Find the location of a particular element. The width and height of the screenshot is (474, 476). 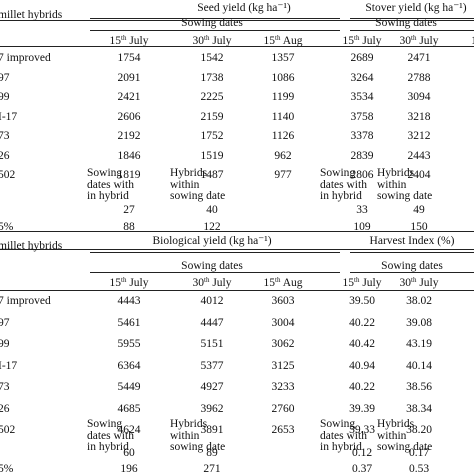

table-cell: 2421 is located at coordinates (129, 97).